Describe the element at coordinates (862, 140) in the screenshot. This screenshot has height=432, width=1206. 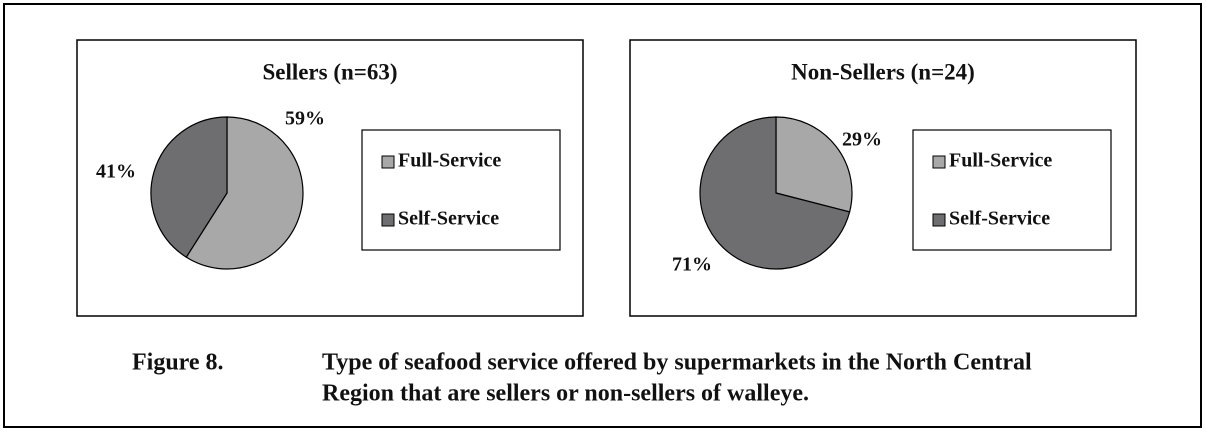
I see `data-label: 29%` at that location.